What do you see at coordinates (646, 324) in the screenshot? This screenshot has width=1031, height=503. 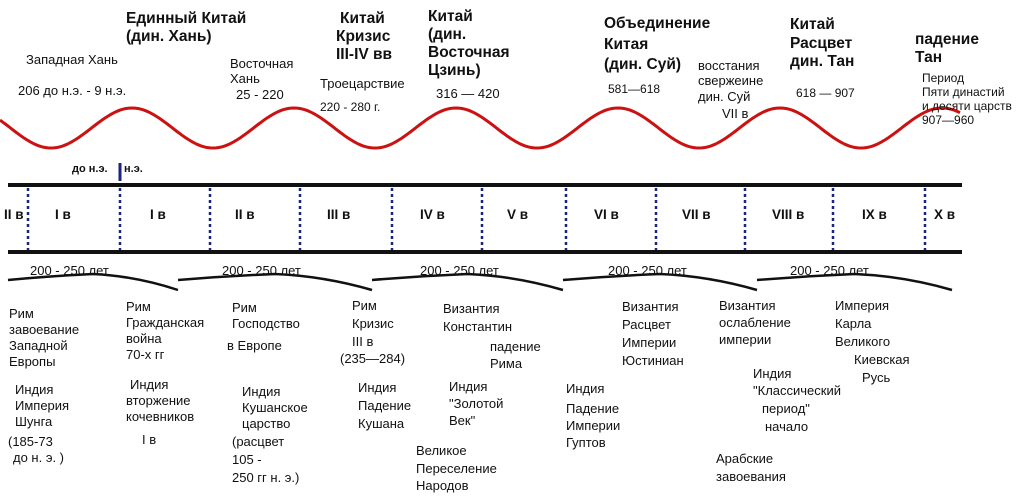 I see `byzantium2-line2: Расцвет` at bounding box center [646, 324].